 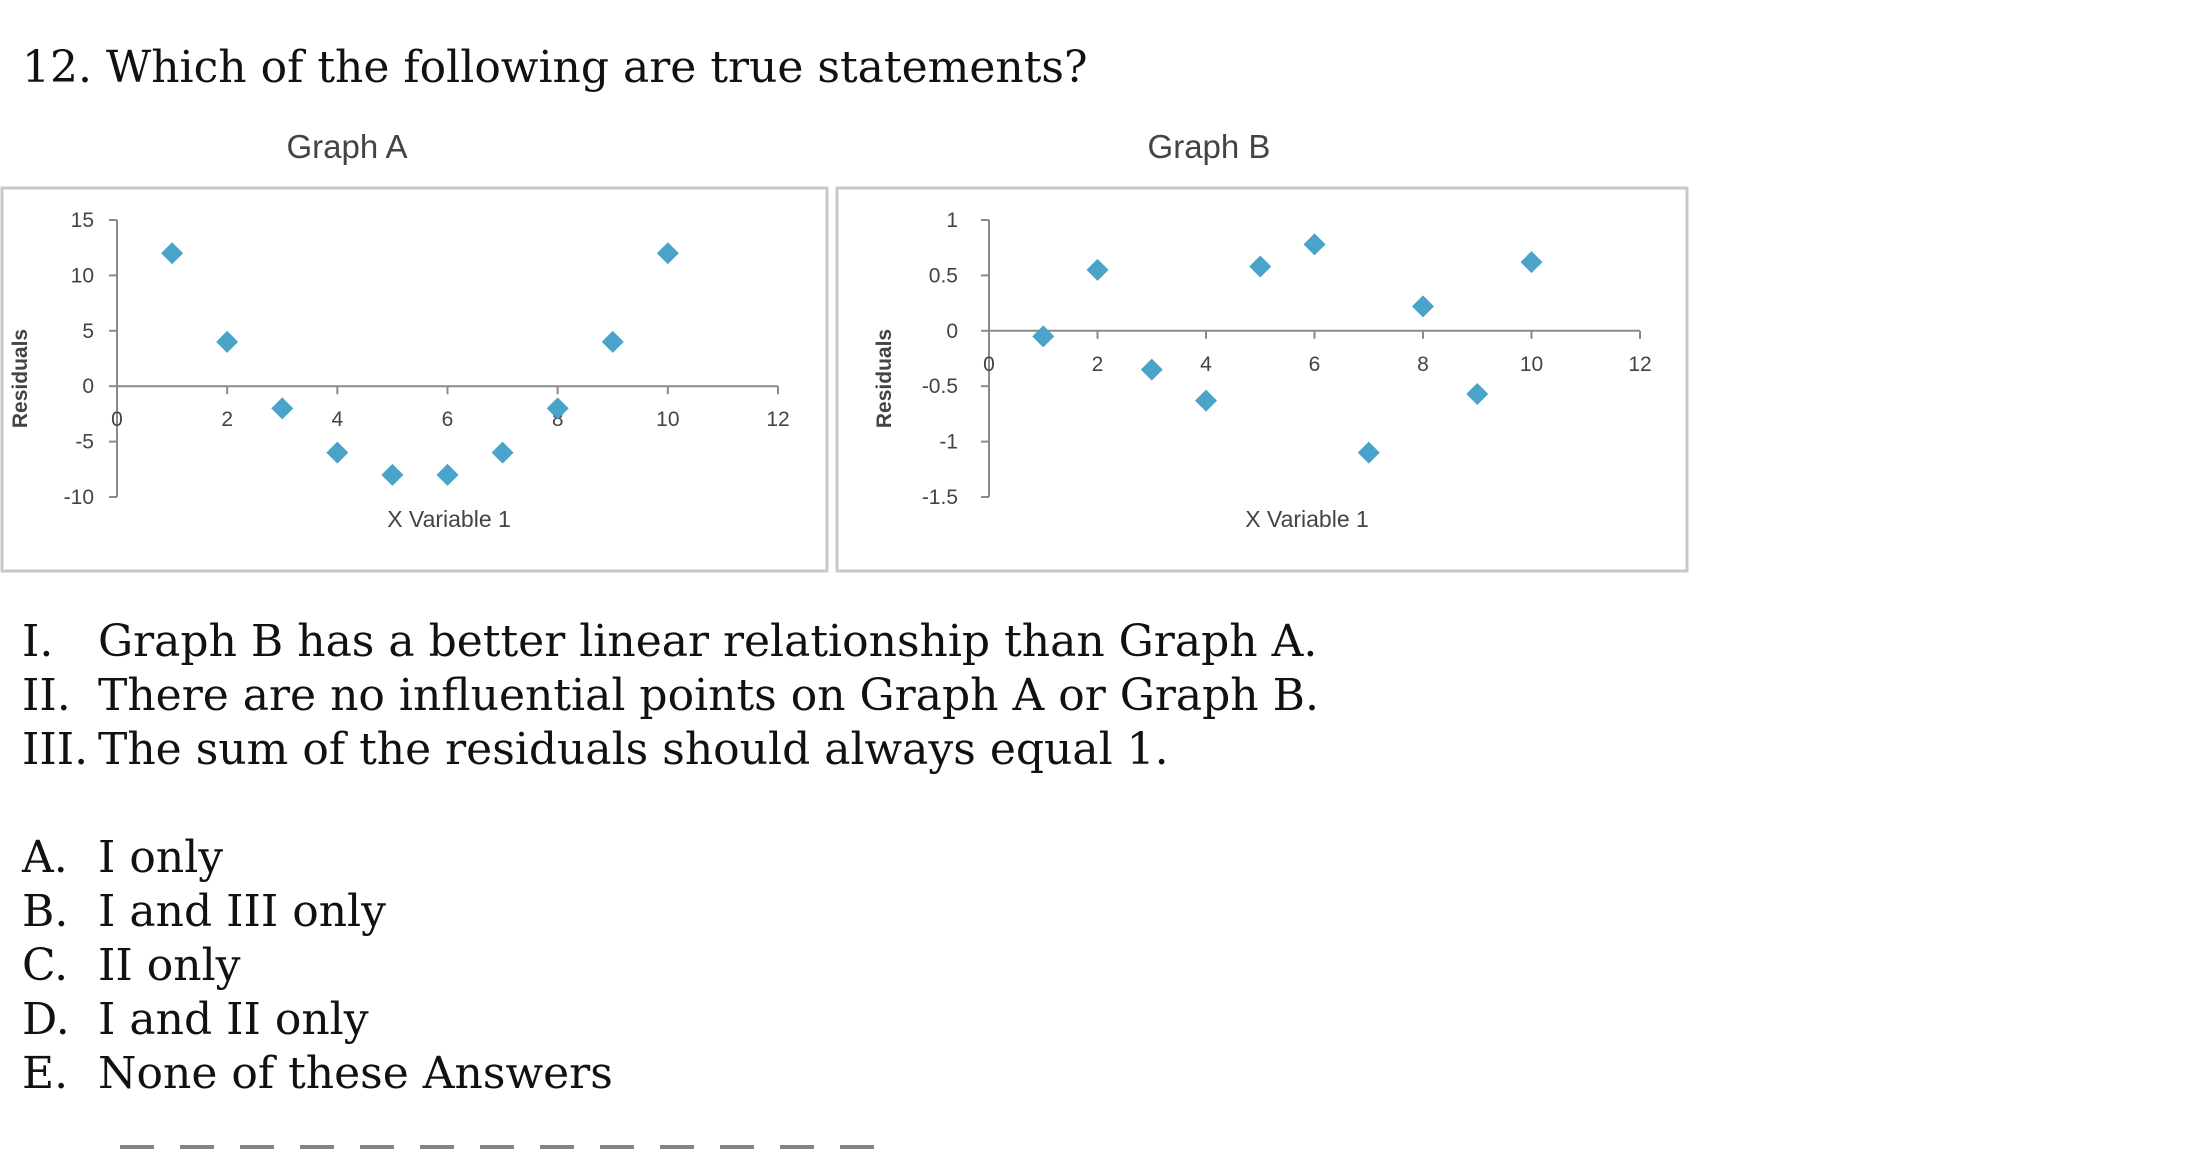 I want to click on choice-letter: C., so click(x=45, y=965).